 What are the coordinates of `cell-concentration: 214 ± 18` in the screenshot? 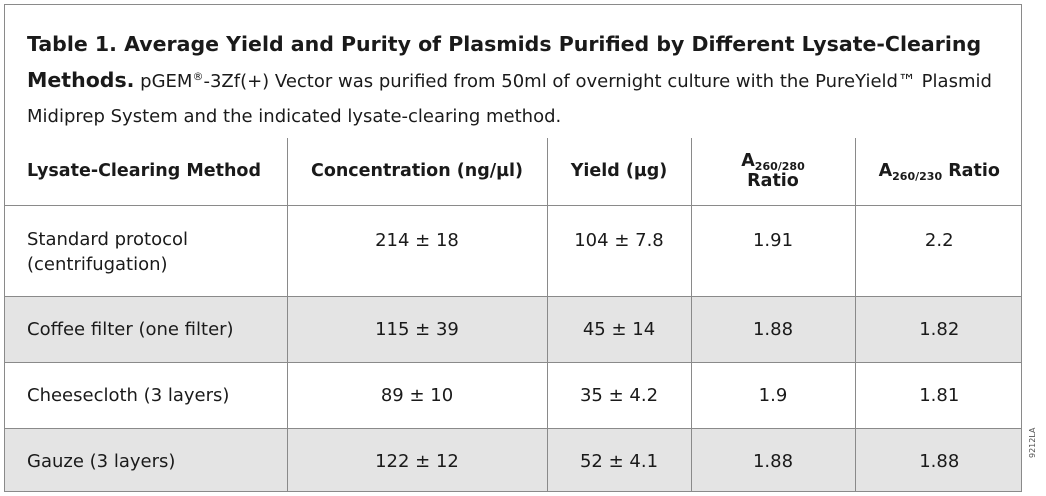 It's located at (417, 250).